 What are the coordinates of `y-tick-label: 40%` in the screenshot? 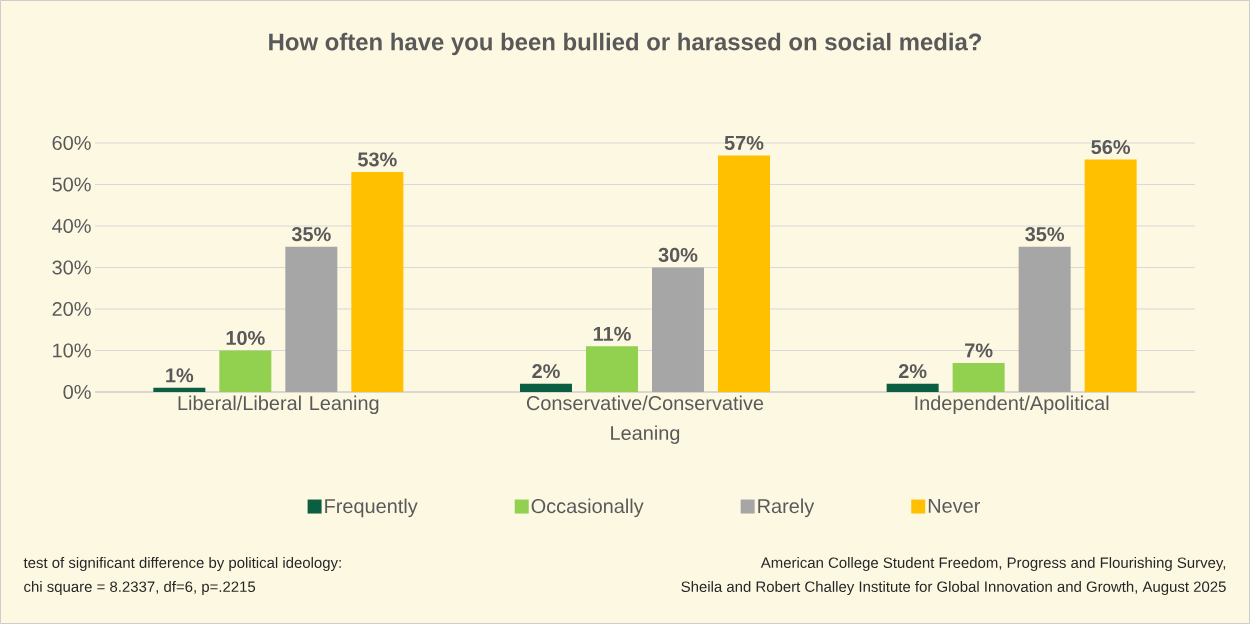 It's located at (71, 226).